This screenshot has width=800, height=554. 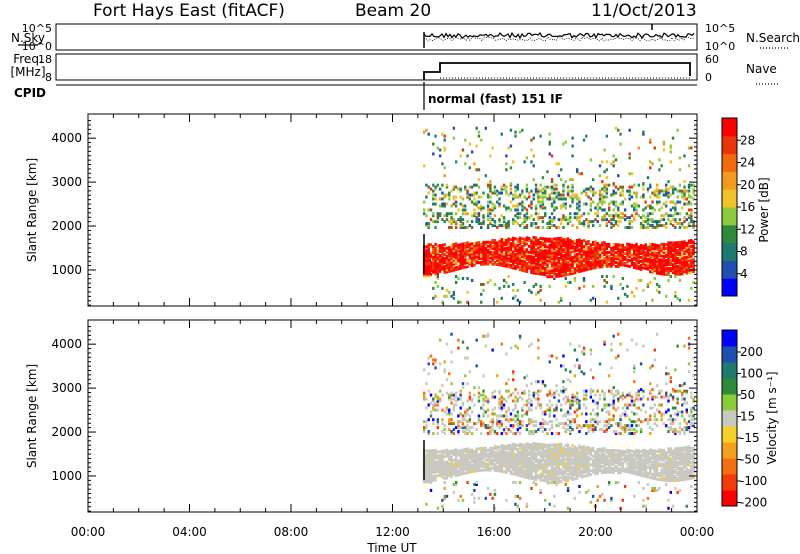 What do you see at coordinates (720, 46) in the screenshot?
I see `noise-right-tick-bottom: 10^0` at bounding box center [720, 46].